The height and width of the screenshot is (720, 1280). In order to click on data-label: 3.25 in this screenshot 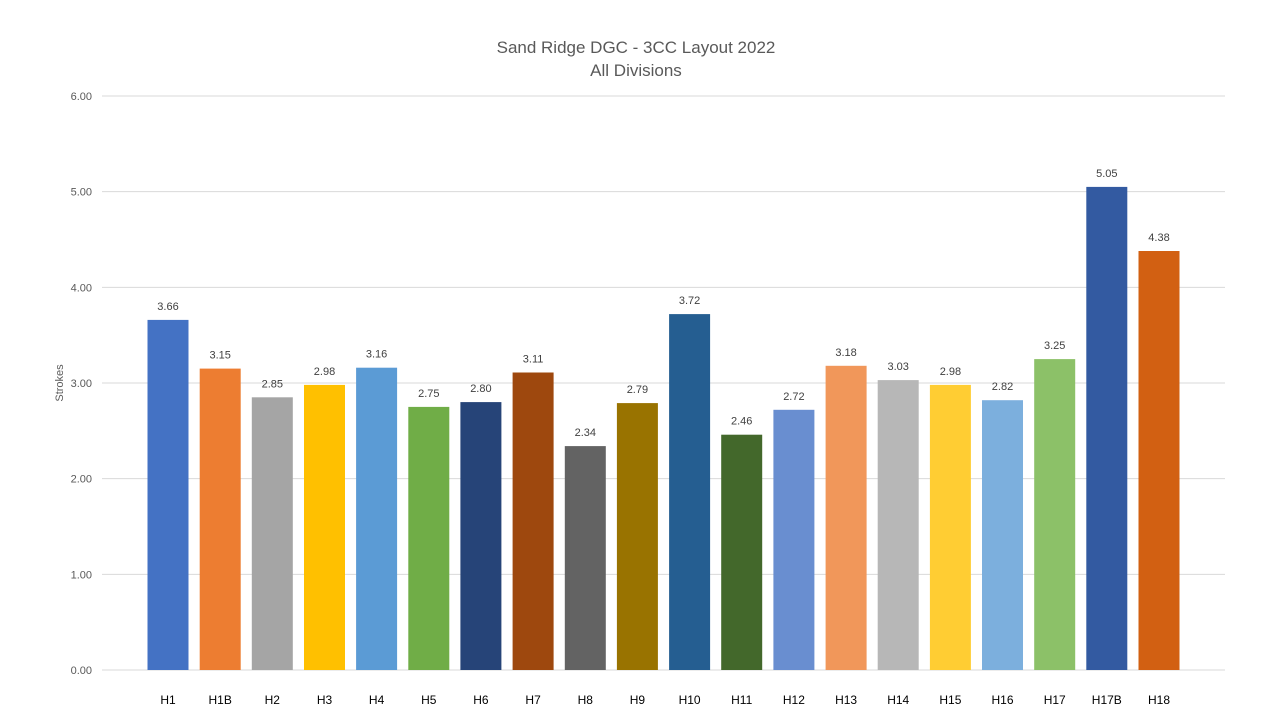, I will do `click(1054, 346)`.